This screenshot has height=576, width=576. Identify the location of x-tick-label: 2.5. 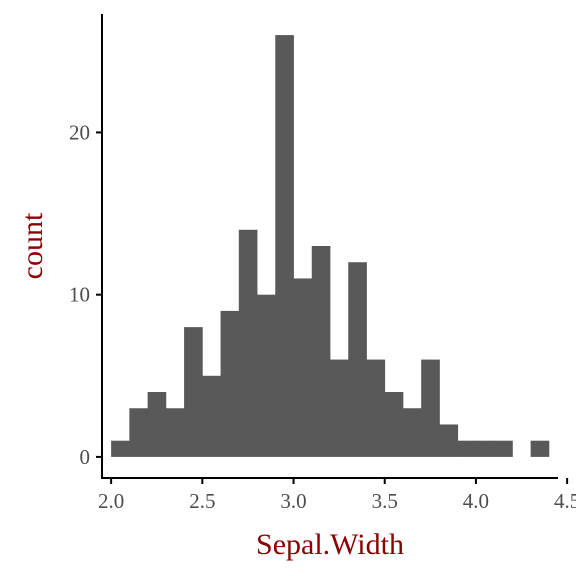
(202, 501).